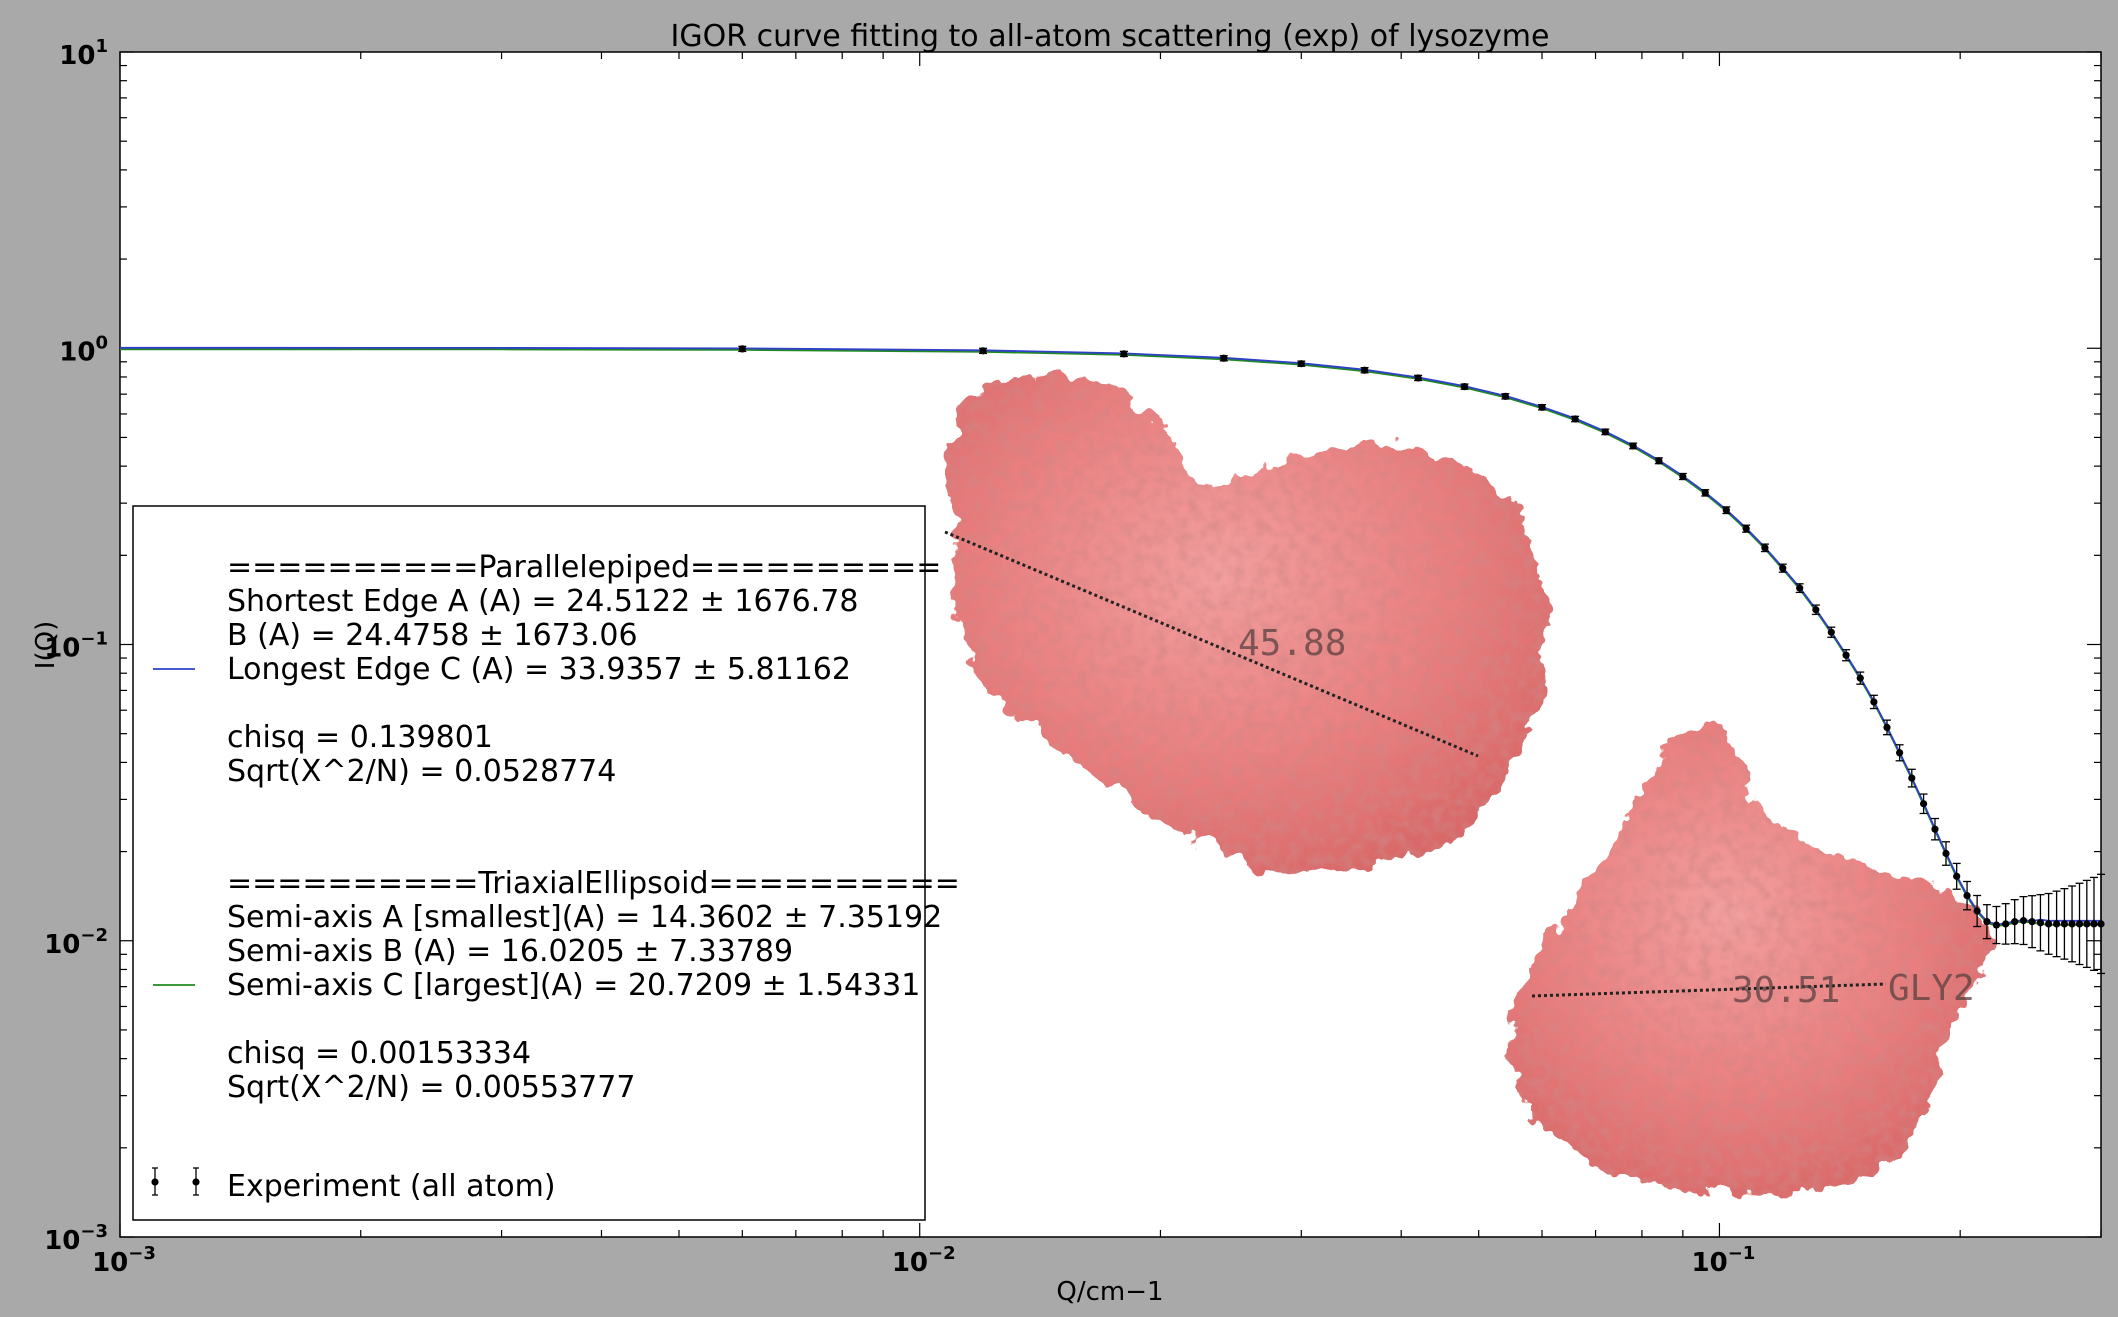  I want to click on legend-parallelepiped-text: Shortest Edge A (A) = 24.5122 ± 1676.78, so click(542, 601).